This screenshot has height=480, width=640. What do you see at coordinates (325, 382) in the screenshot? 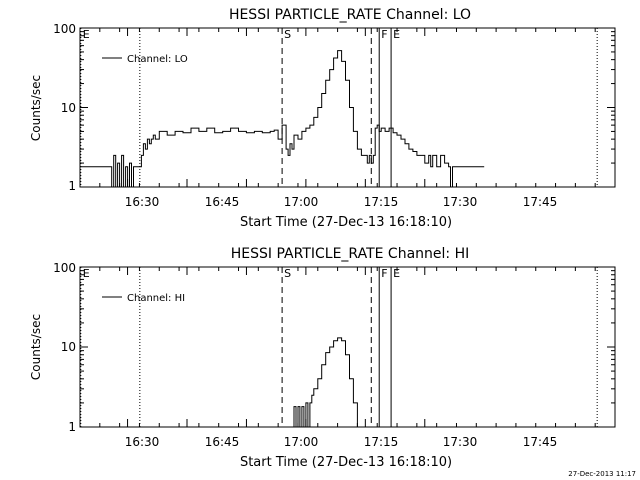
I see `series-line` at bounding box center [325, 382].